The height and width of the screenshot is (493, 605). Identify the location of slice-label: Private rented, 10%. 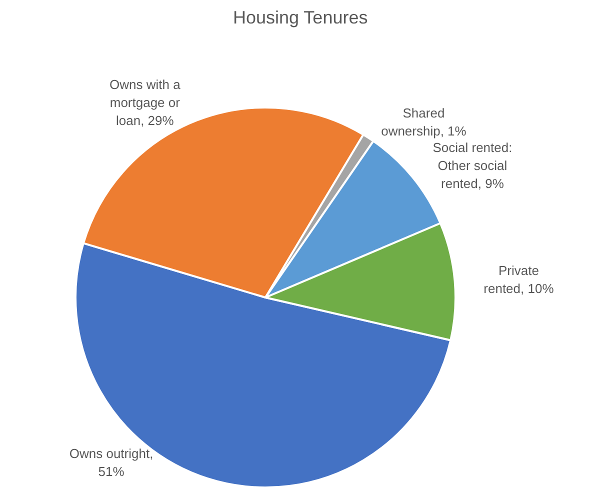
(519, 279).